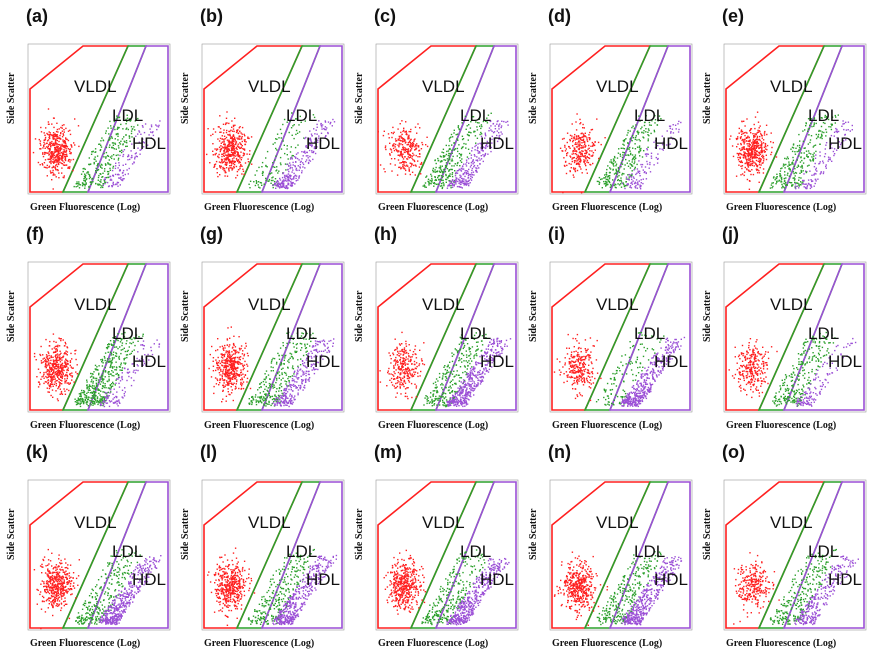  What do you see at coordinates (556, 234) in the screenshot?
I see `panel-letter: (i)` at bounding box center [556, 234].